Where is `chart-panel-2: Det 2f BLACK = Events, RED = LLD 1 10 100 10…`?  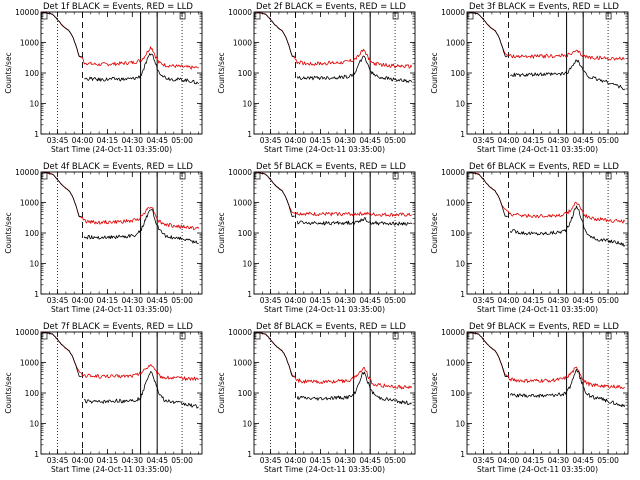
chart-panel-2: Det 2f BLACK = Events, RED = LLD 1 10 100 10… is located at coordinates (316, 78).